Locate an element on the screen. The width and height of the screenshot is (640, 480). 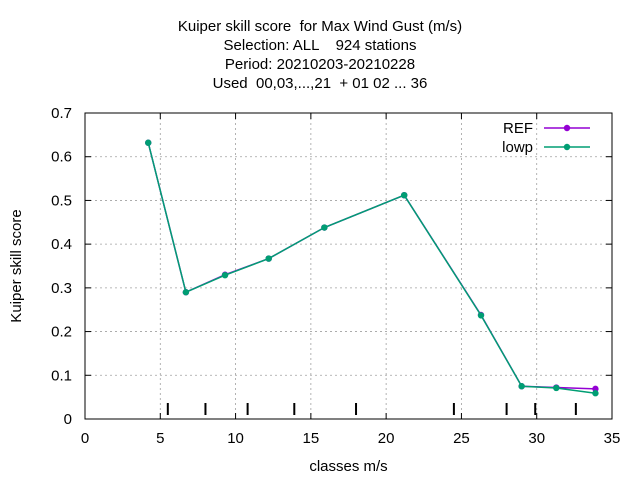
x-tick-labels: 0 5 10 15 20 25 30 35 is located at coordinates (351, 438).